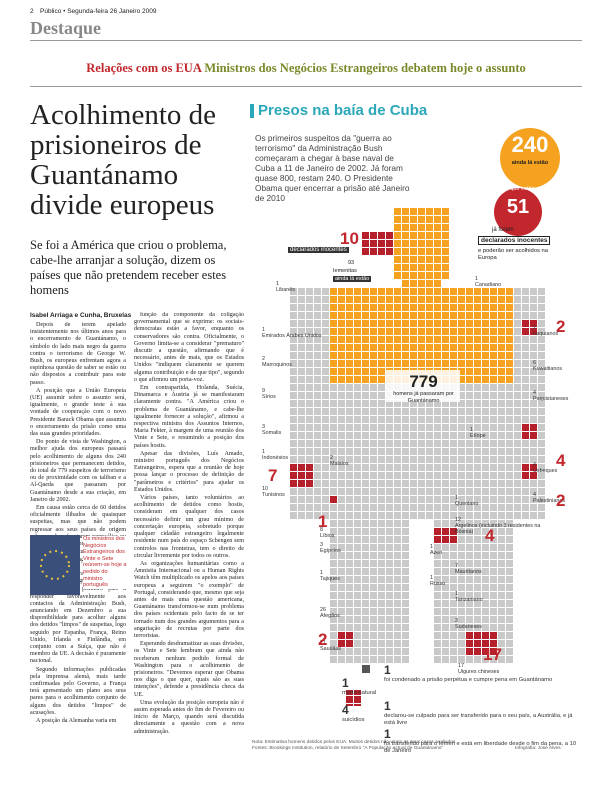 The height and width of the screenshot is (792, 612). I want to click on highlight-count: 17, so click(492, 654).